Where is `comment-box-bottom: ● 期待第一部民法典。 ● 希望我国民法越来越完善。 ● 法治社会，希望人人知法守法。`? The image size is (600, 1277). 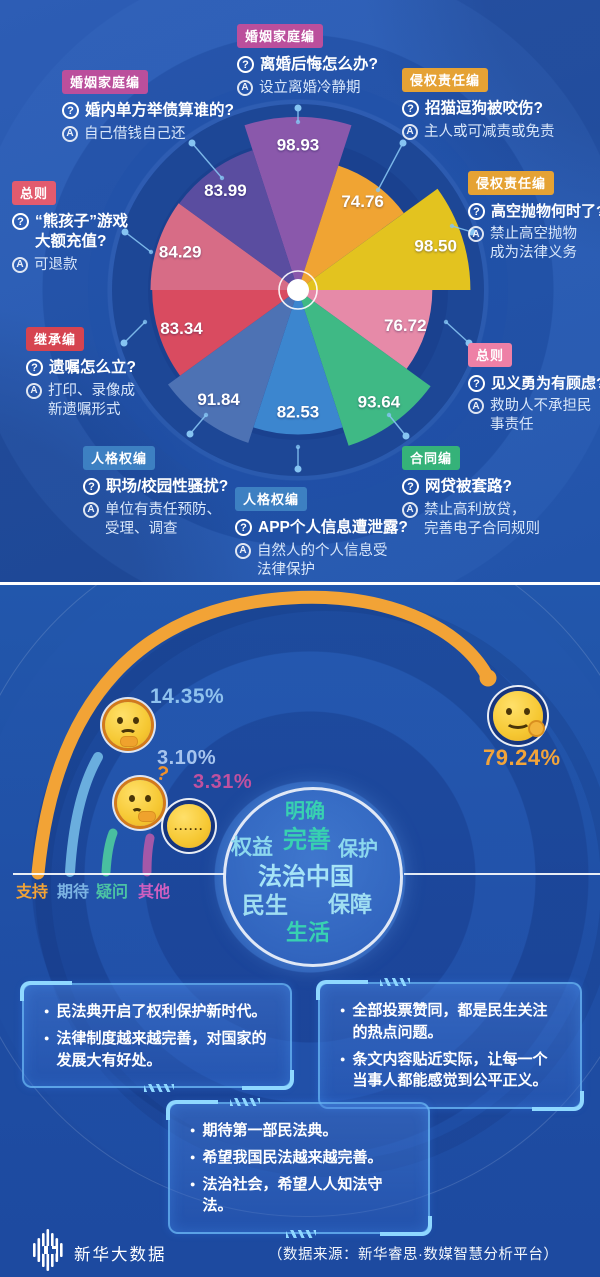 comment-box-bottom: ● 期待第一部民法典。 ● 希望我国民法越来越完善。 ● 法治社会，希望人人知法守法。 is located at coordinates (299, 1168).